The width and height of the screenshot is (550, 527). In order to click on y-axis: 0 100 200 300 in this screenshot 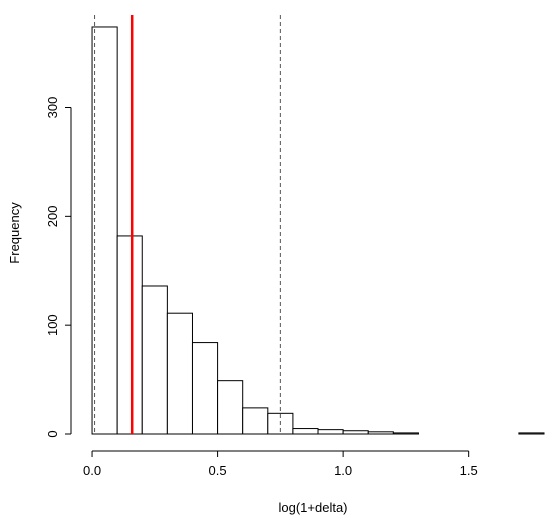, I will do `click(58, 267)`.